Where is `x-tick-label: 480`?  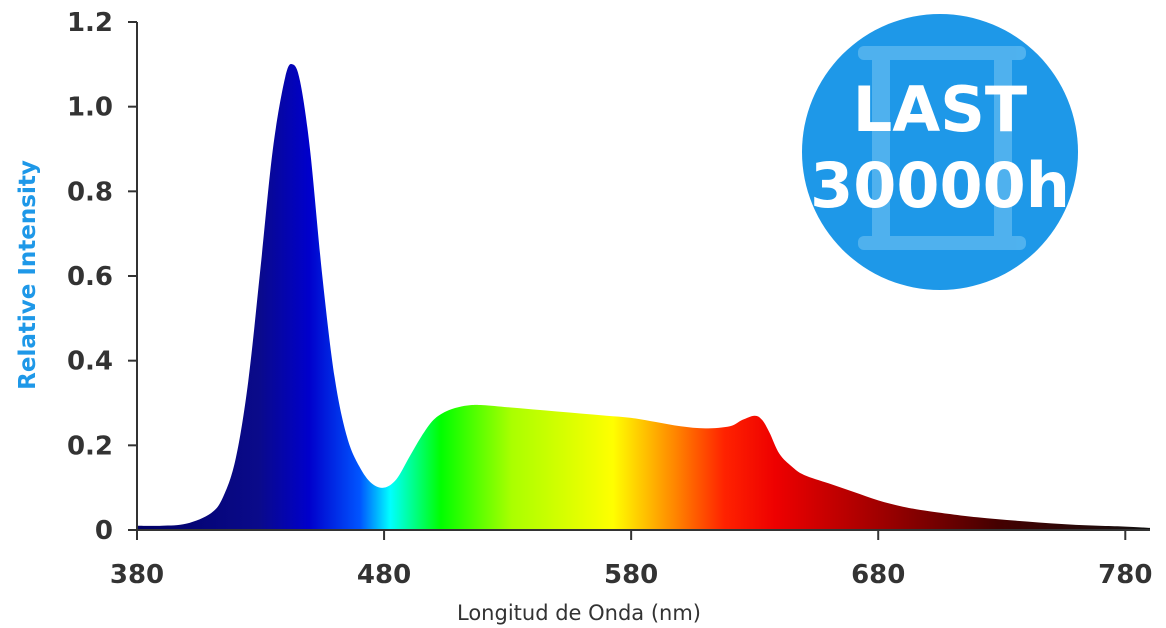 x-tick-label: 480 is located at coordinates (384, 575).